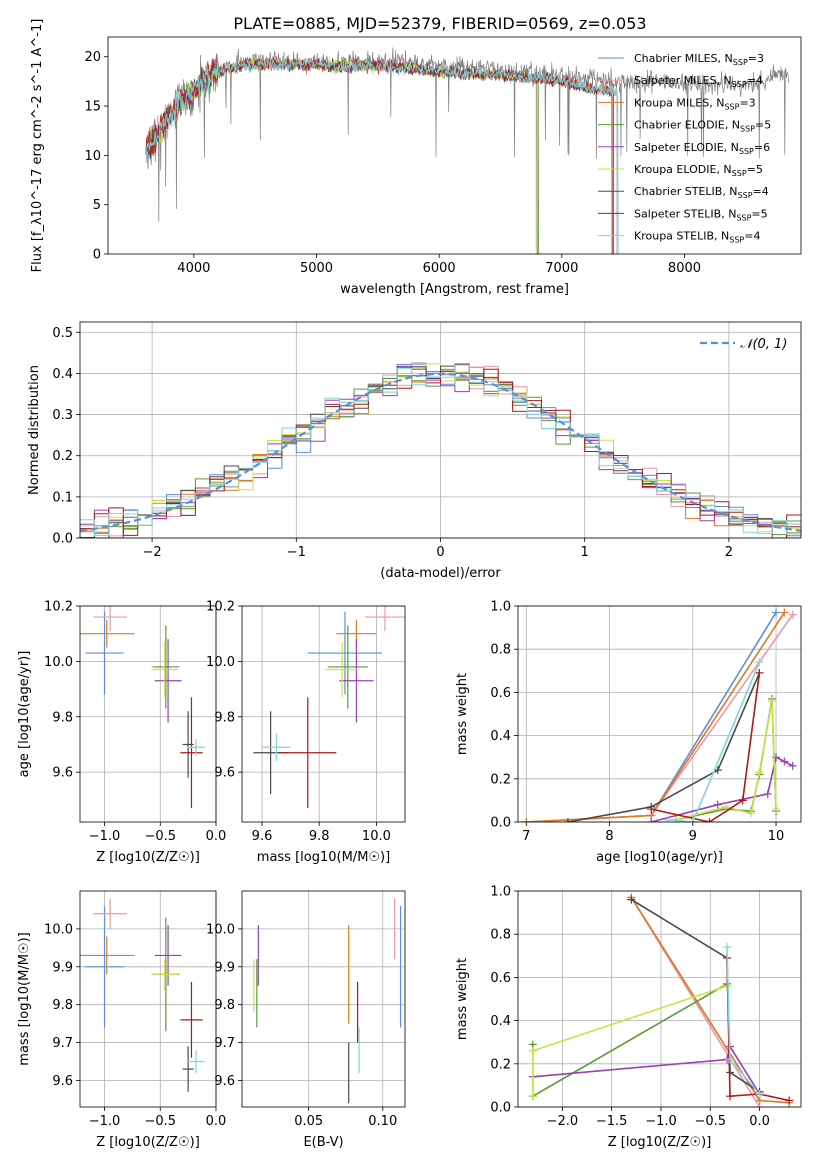 This screenshot has width=819, height=1170. What do you see at coordinates (376, 836) in the screenshot?
I see `x-tick-label: 10.0` at bounding box center [376, 836].